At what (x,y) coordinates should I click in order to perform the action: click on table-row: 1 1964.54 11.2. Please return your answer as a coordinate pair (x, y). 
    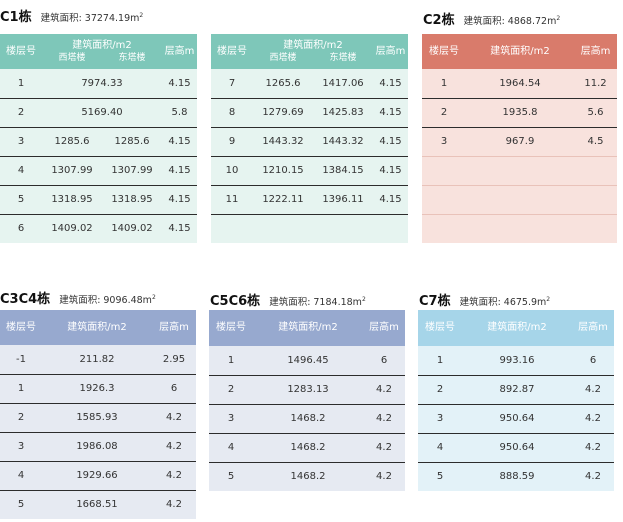
    Looking at the image, I should click on (519, 83).